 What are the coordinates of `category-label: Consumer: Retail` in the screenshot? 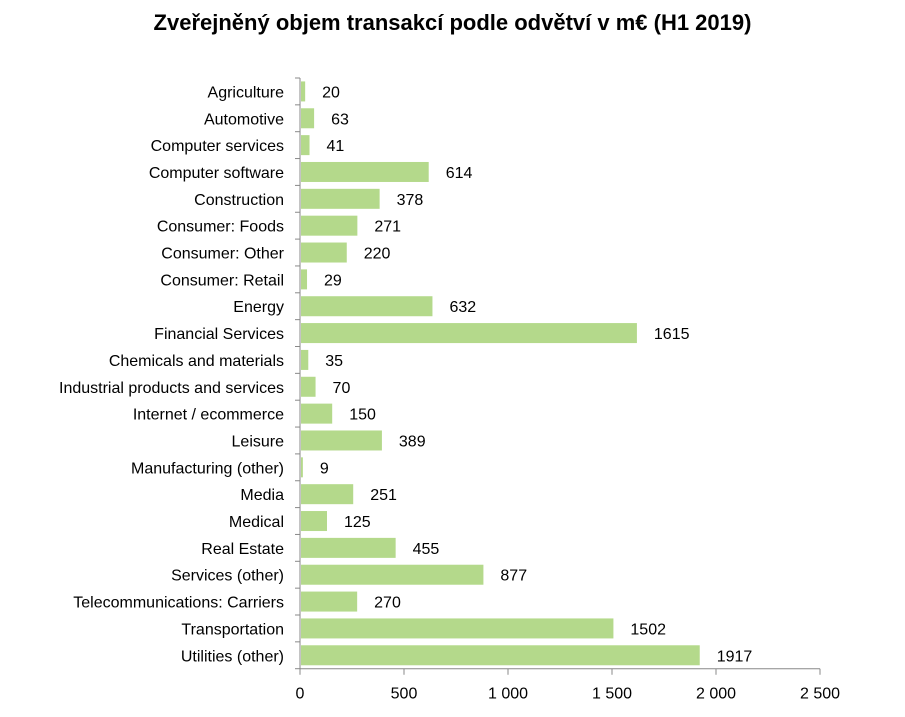 It's located at (222, 280).